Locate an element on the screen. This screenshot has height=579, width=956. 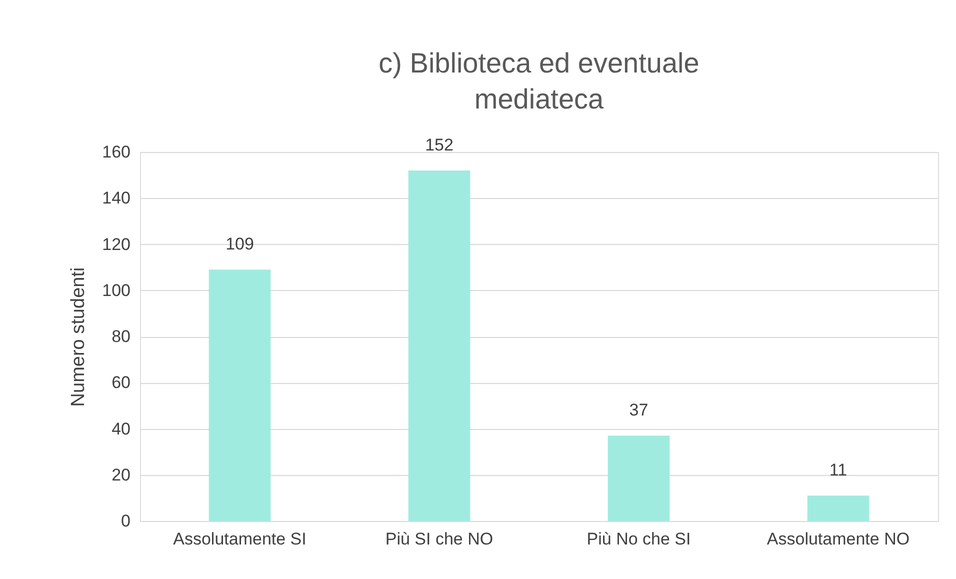
y-tick-label: 0 is located at coordinates (125, 521).